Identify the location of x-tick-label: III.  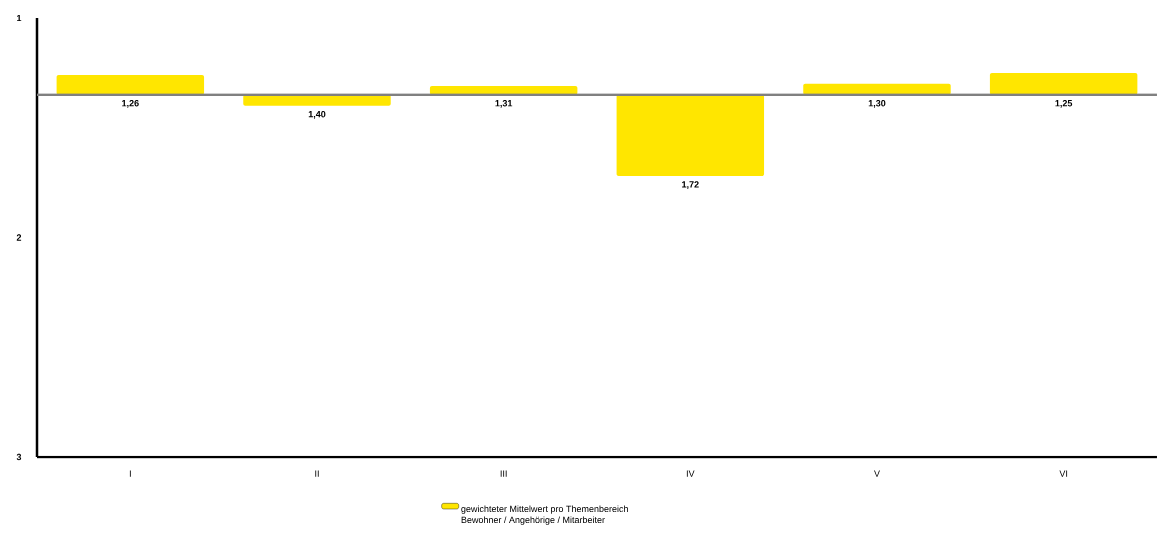
(503, 473).